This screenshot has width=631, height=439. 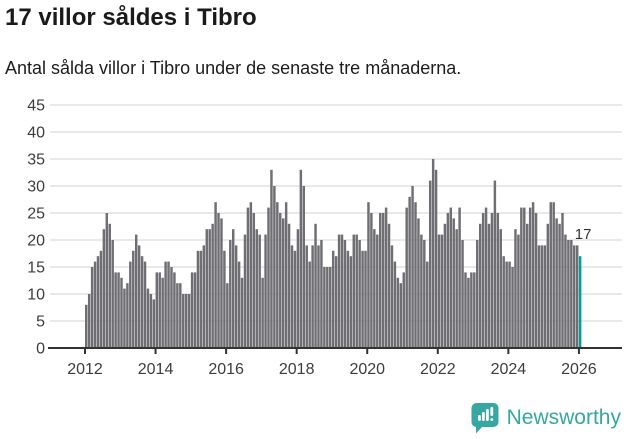 What do you see at coordinates (36, 187) in the screenshot?
I see `y-tick-label: 30` at bounding box center [36, 187].